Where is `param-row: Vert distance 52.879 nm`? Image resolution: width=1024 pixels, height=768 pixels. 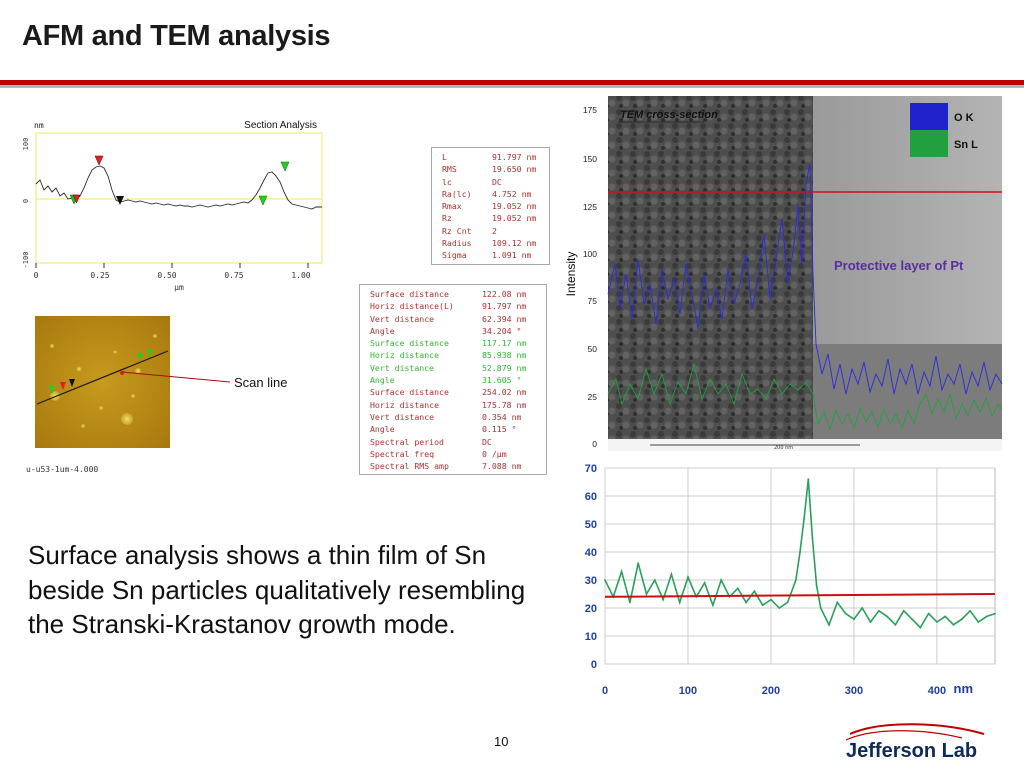
param-row: Vert distance 52.879 nm is located at coordinates (451, 368).